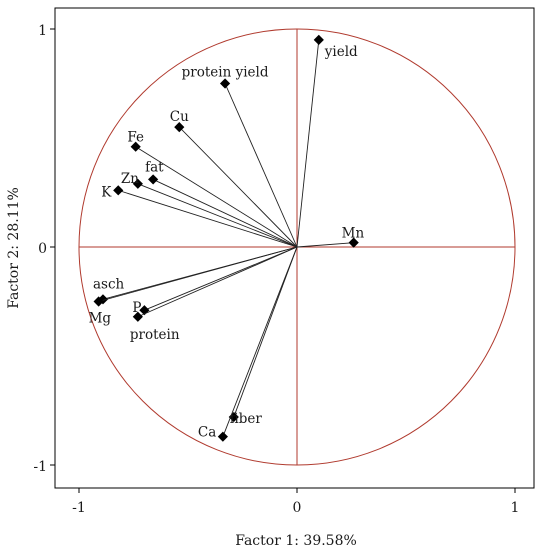  I want to click on point-label: Fe, so click(135, 138).